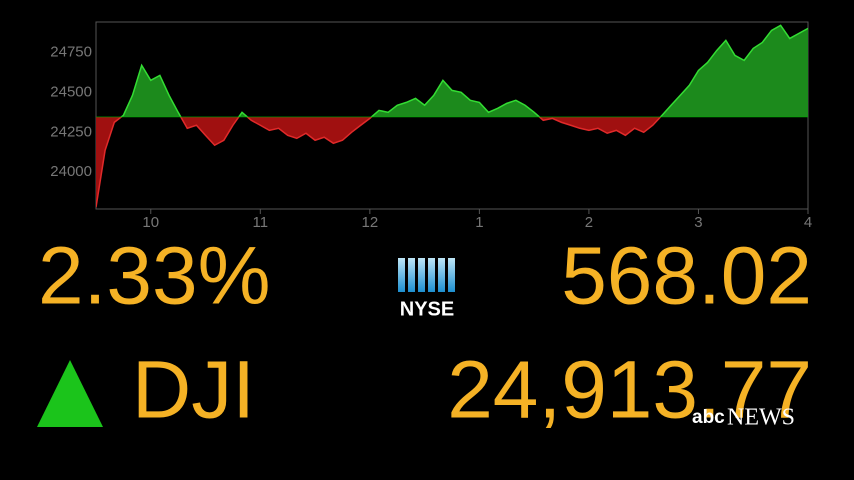 This screenshot has height=480, width=854. I want to click on x-tick-label: 4, so click(808, 222).